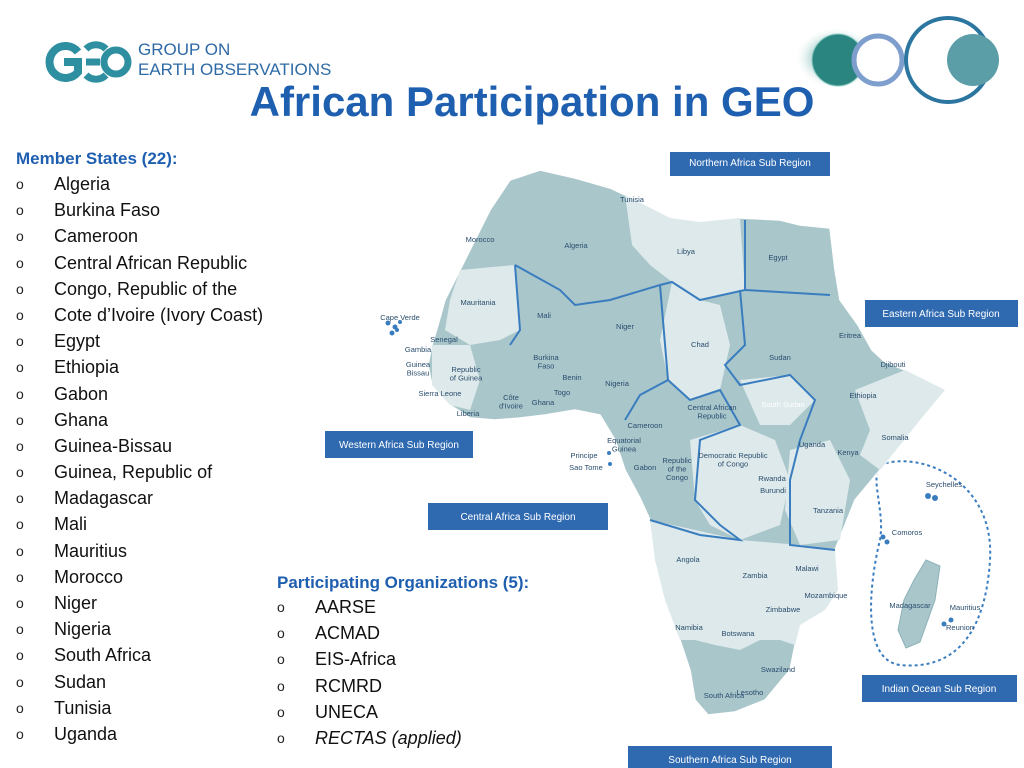  What do you see at coordinates (944, 484) in the screenshot?
I see `country-label-seychelles: Seychelles` at bounding box center [944, 484].